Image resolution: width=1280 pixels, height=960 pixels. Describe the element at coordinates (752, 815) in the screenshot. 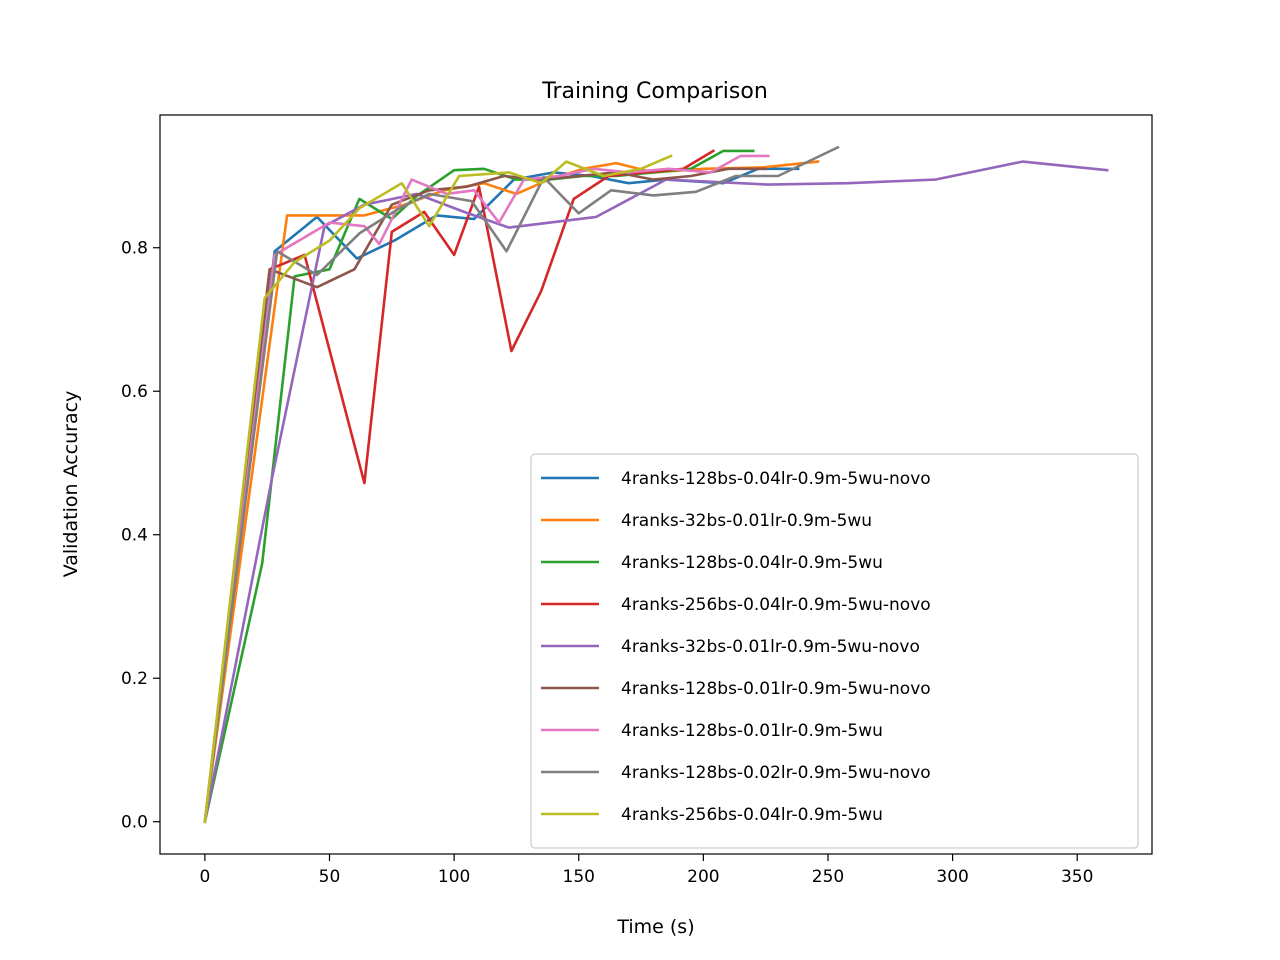

I see `legend-label: 4ranks-256bs-0.04lr-0.9m-5wu` at that location.